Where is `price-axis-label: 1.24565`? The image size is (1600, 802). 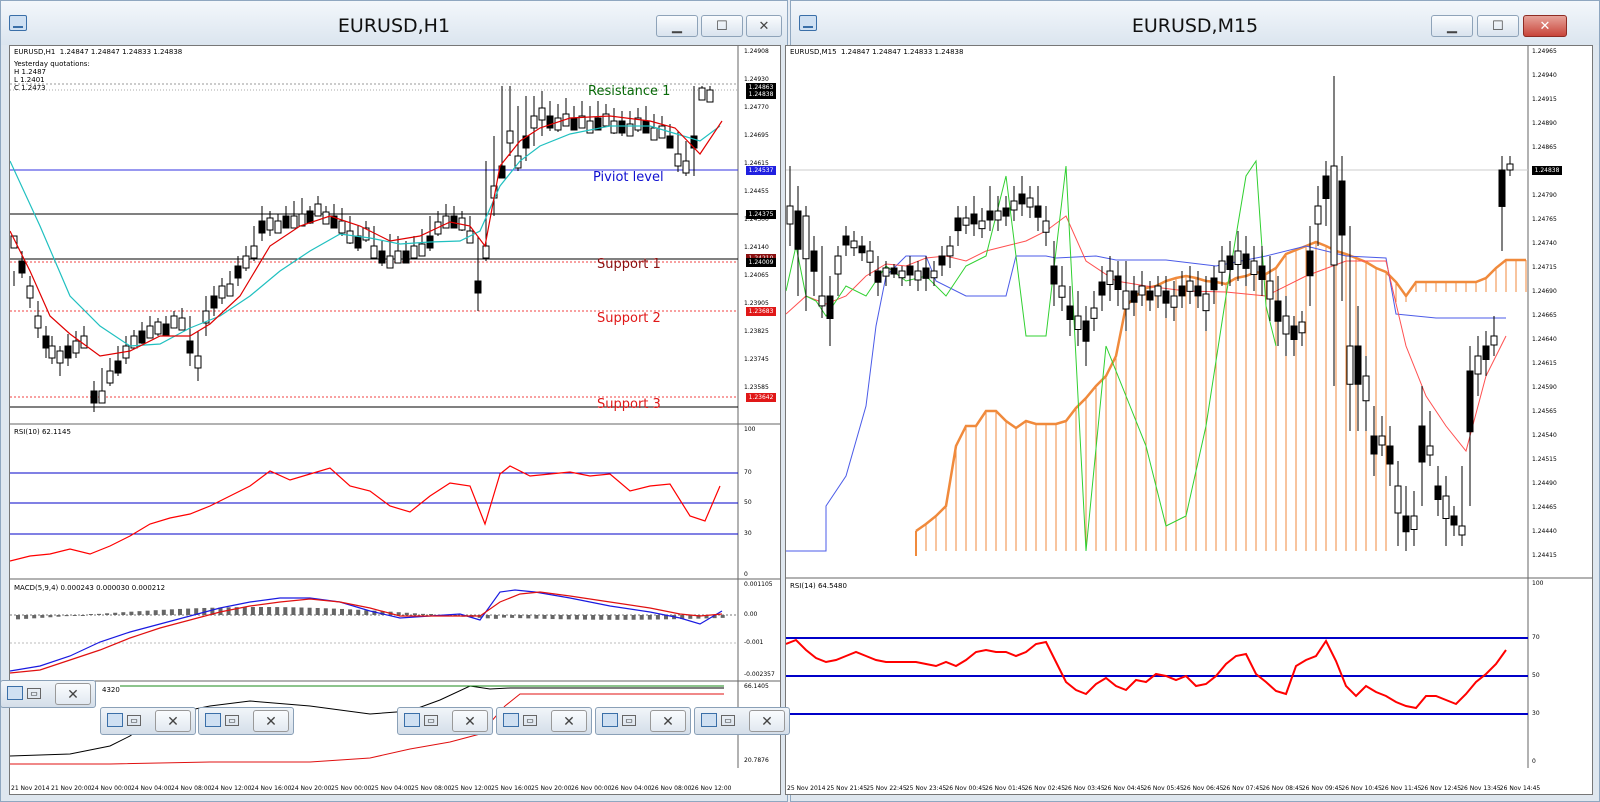
price-axis-label: 1.24565 is located at coordinates (1544, 411).